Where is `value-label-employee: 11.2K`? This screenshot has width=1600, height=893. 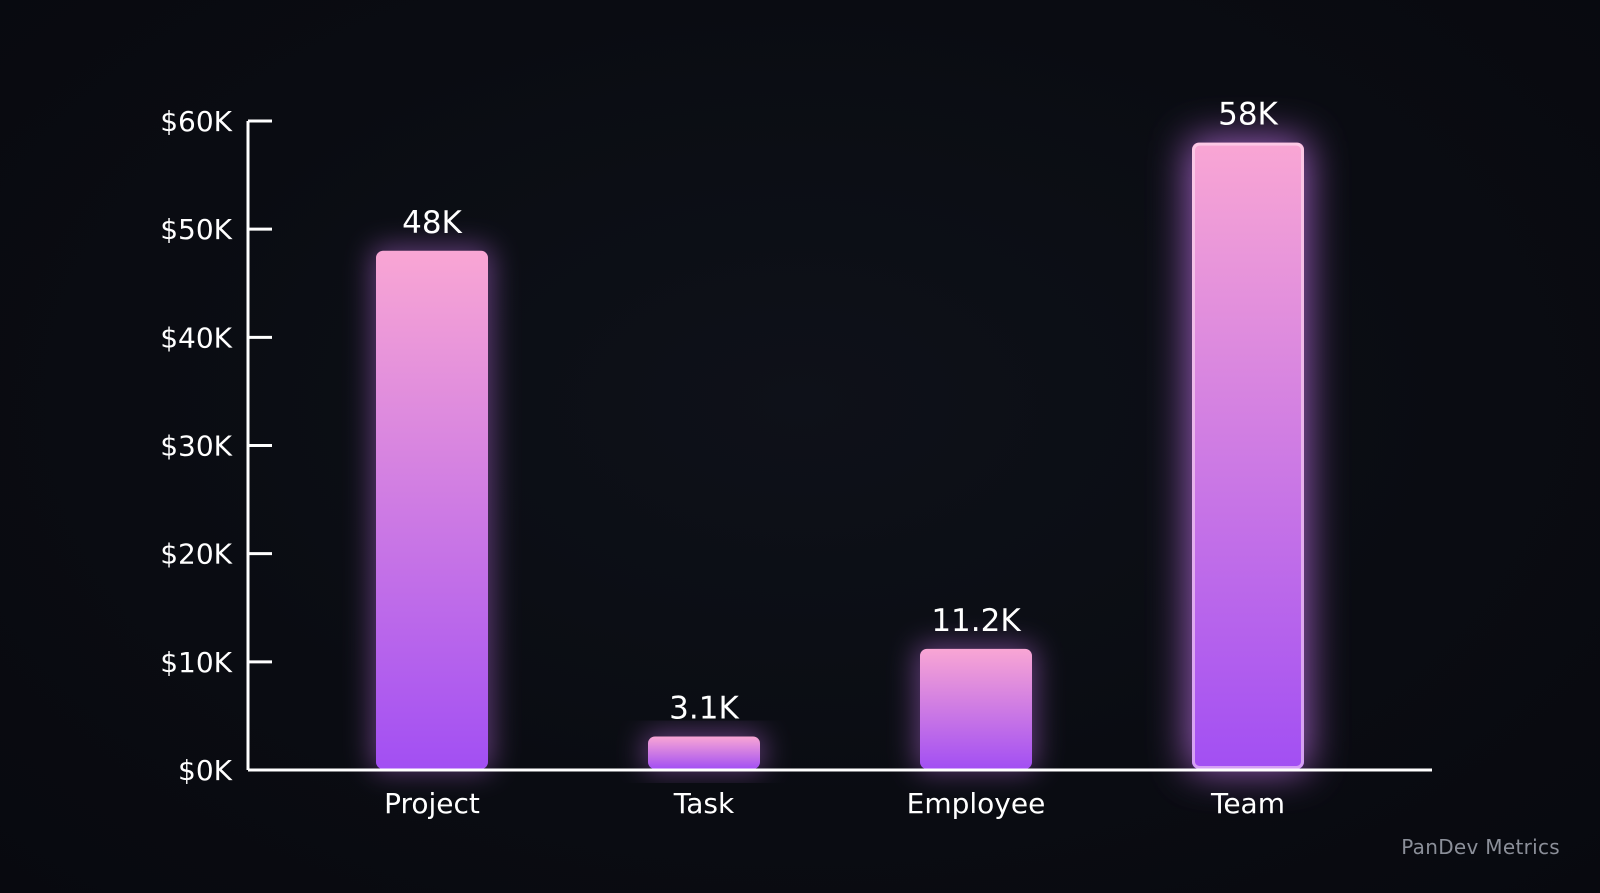 value-label-employee: 11.2K is located at coordinates (976, 621).